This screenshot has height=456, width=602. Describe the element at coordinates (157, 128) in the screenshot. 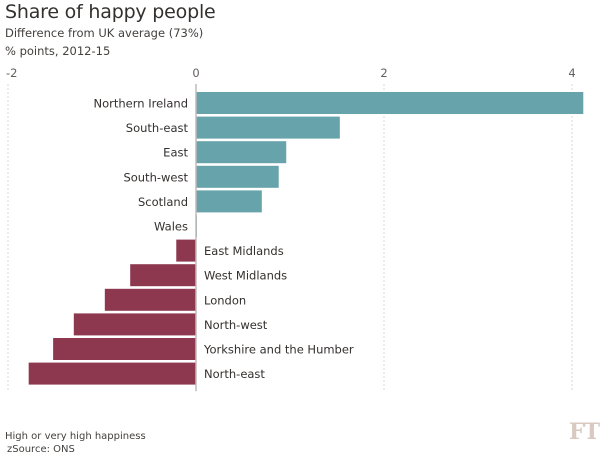

I see `category-label: South-east` at that location.